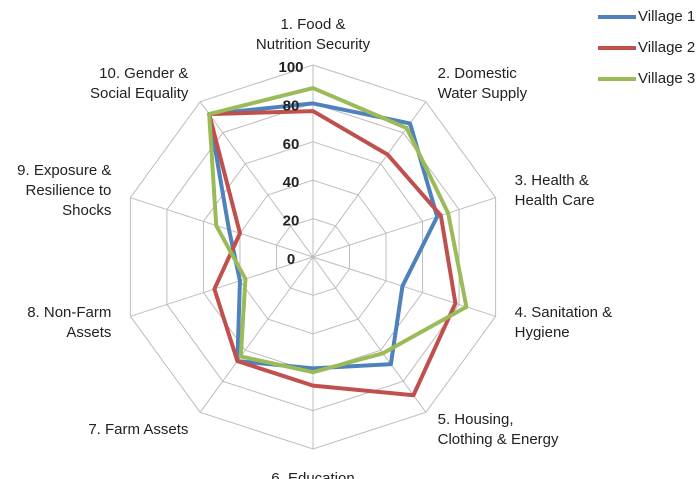 Image resolution: width=700 pixels, height=479 pixels. Describe the element at coordinates (291, 105) in the screenshot. I see `tick-label: 80` at that location.